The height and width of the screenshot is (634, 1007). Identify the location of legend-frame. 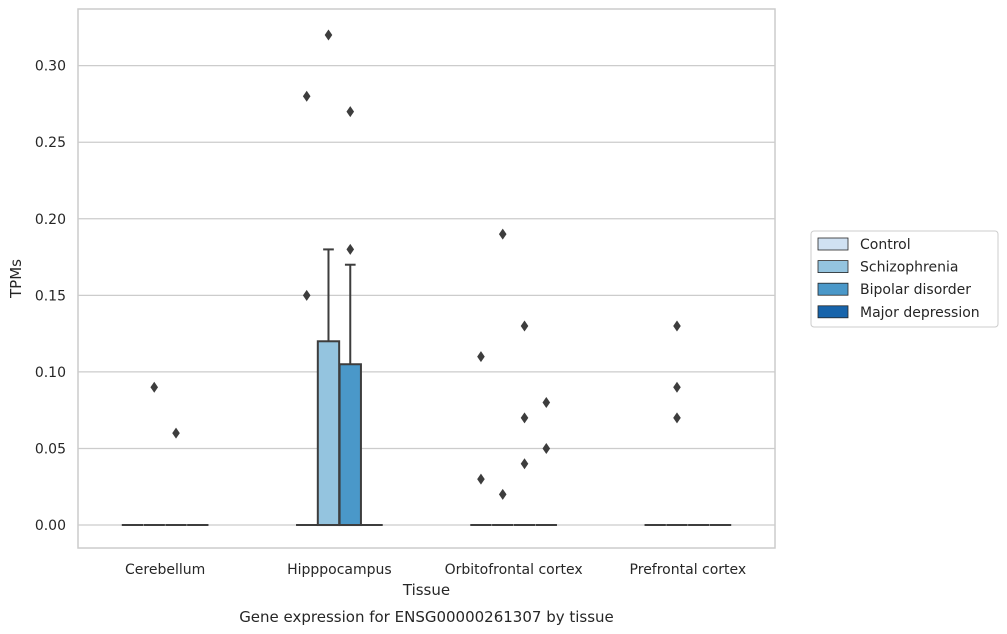
(904, 279).